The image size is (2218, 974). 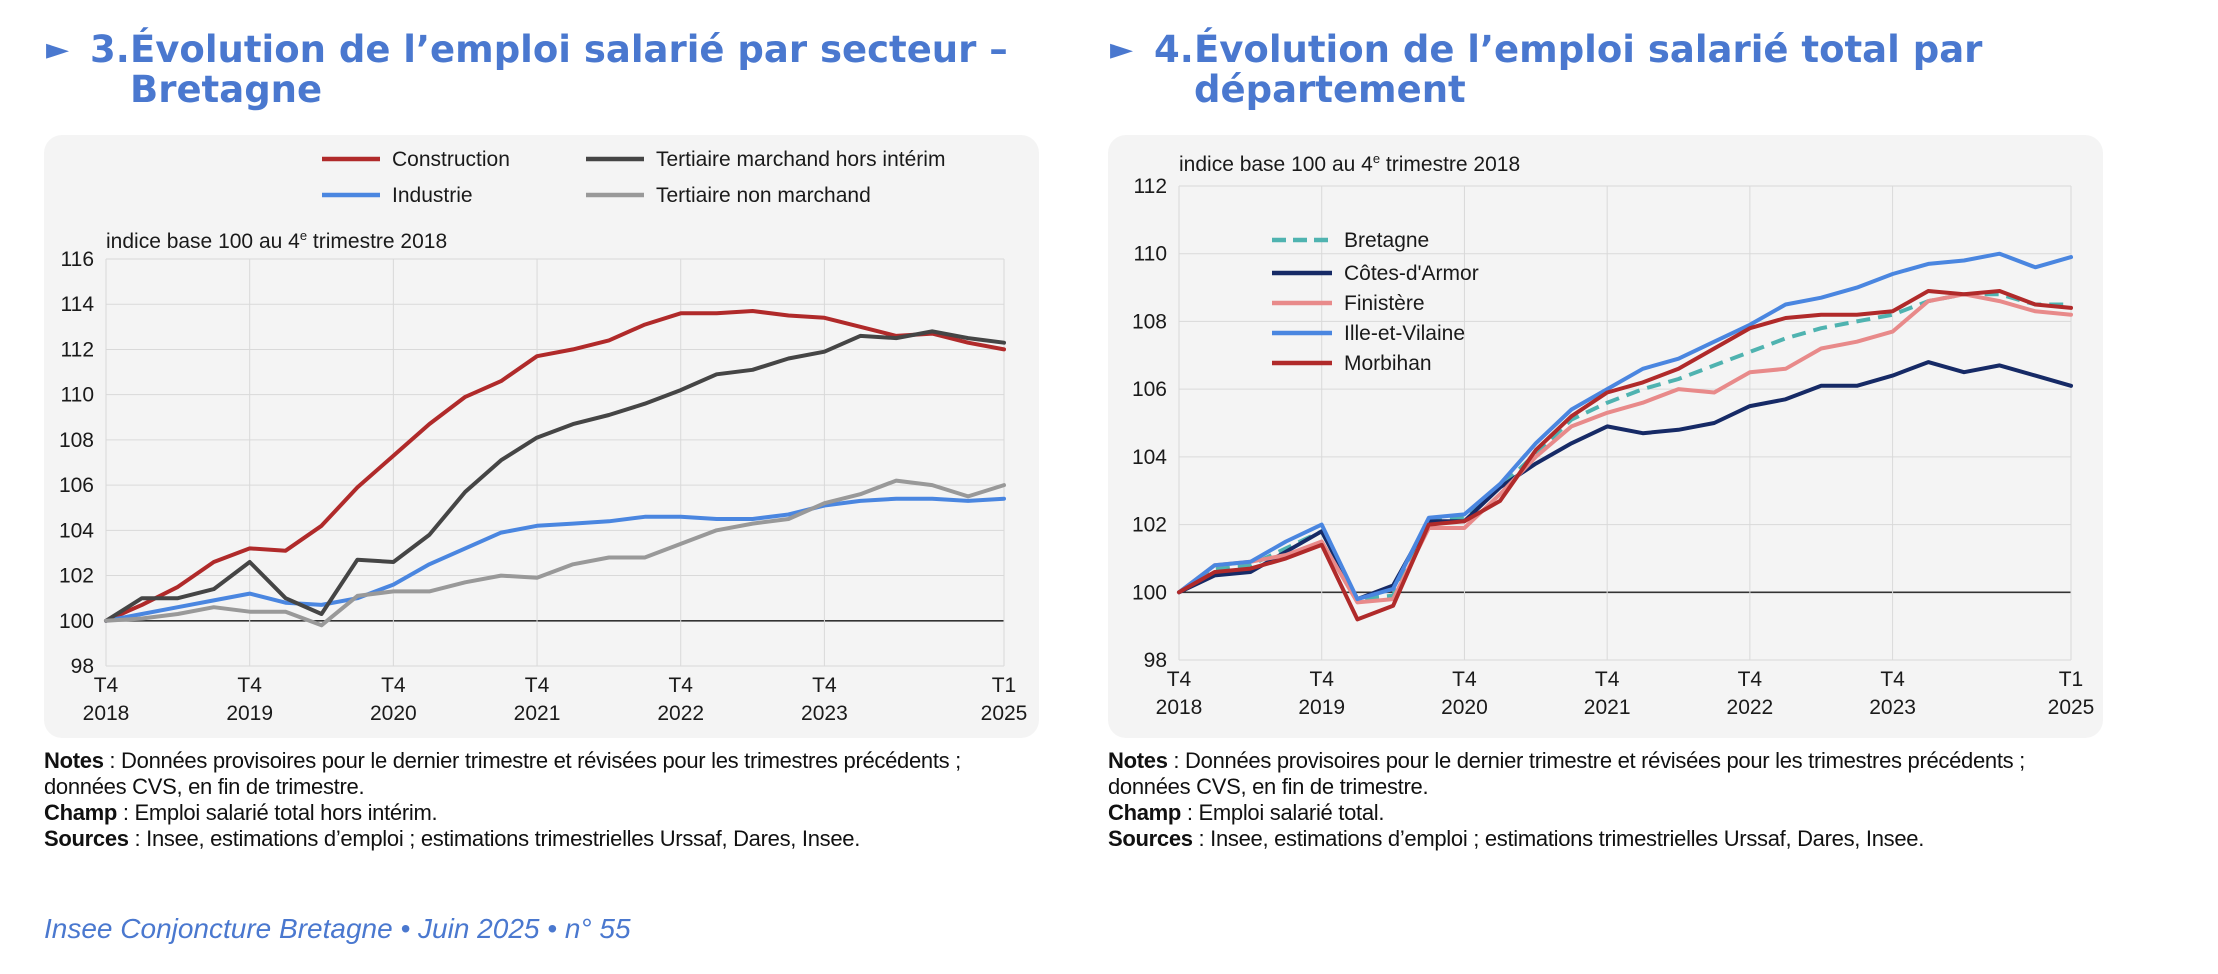 I want to click on champ-text: : Emploi salarié total., so click(x=1283, y=812).